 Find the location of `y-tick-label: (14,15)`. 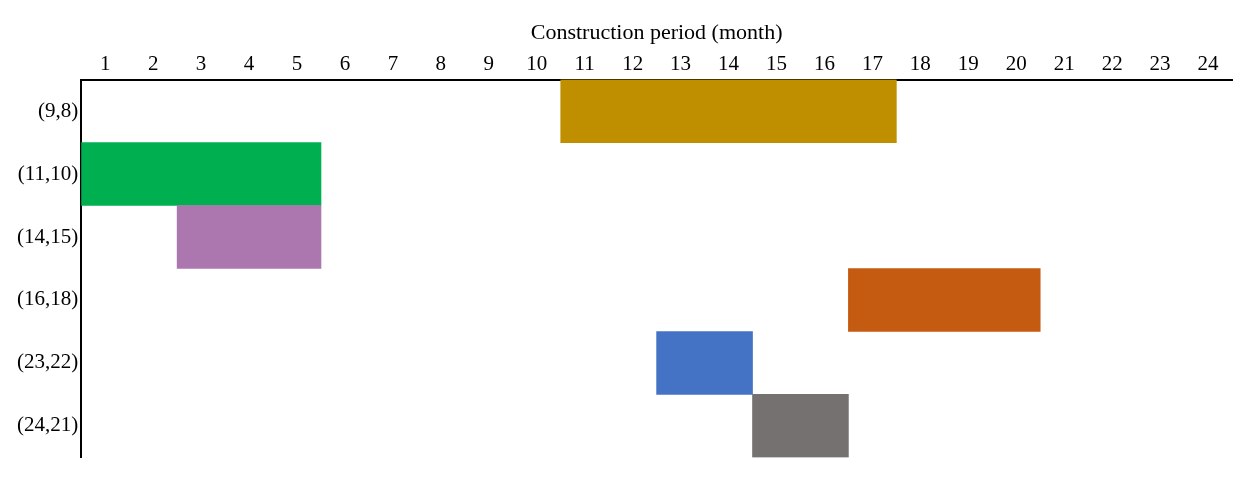

y-tick-label: (14,15) is located at coordinates (47, 235).